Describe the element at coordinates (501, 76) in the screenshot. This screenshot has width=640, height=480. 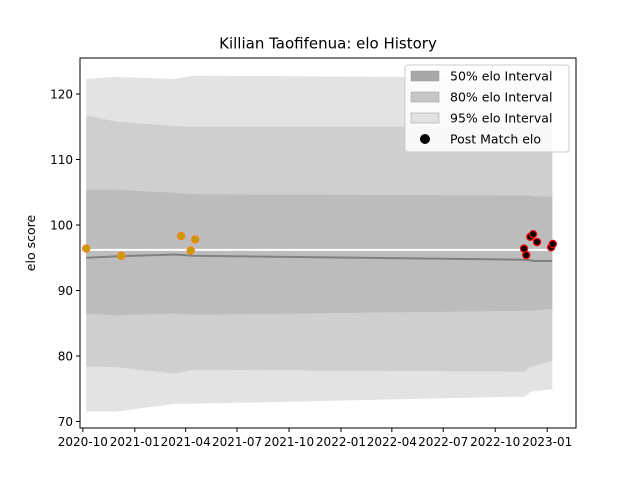
I see `legend-label: 50% elo Interval` at that location.